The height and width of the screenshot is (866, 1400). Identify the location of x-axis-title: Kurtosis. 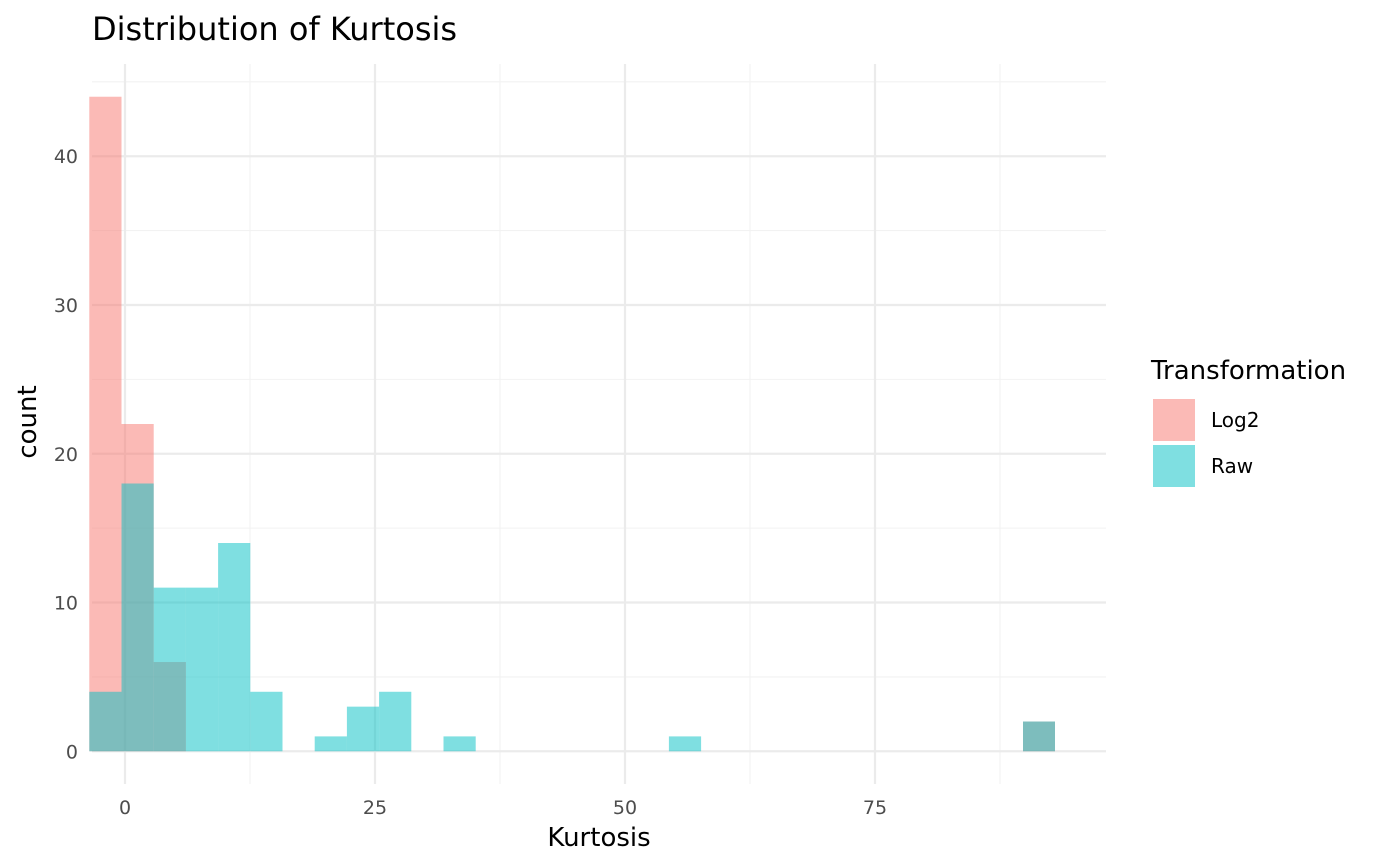
(598, 838).